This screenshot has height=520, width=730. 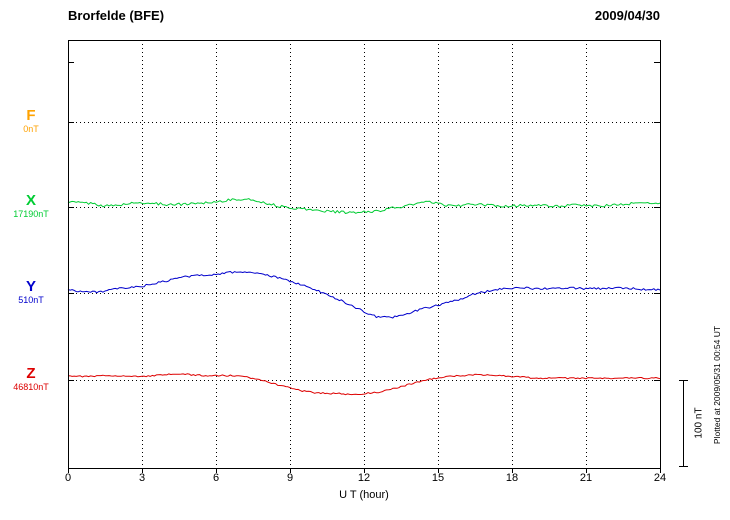 I want to click on series-baseline-value: 510nT, so click(x=31, y=299).